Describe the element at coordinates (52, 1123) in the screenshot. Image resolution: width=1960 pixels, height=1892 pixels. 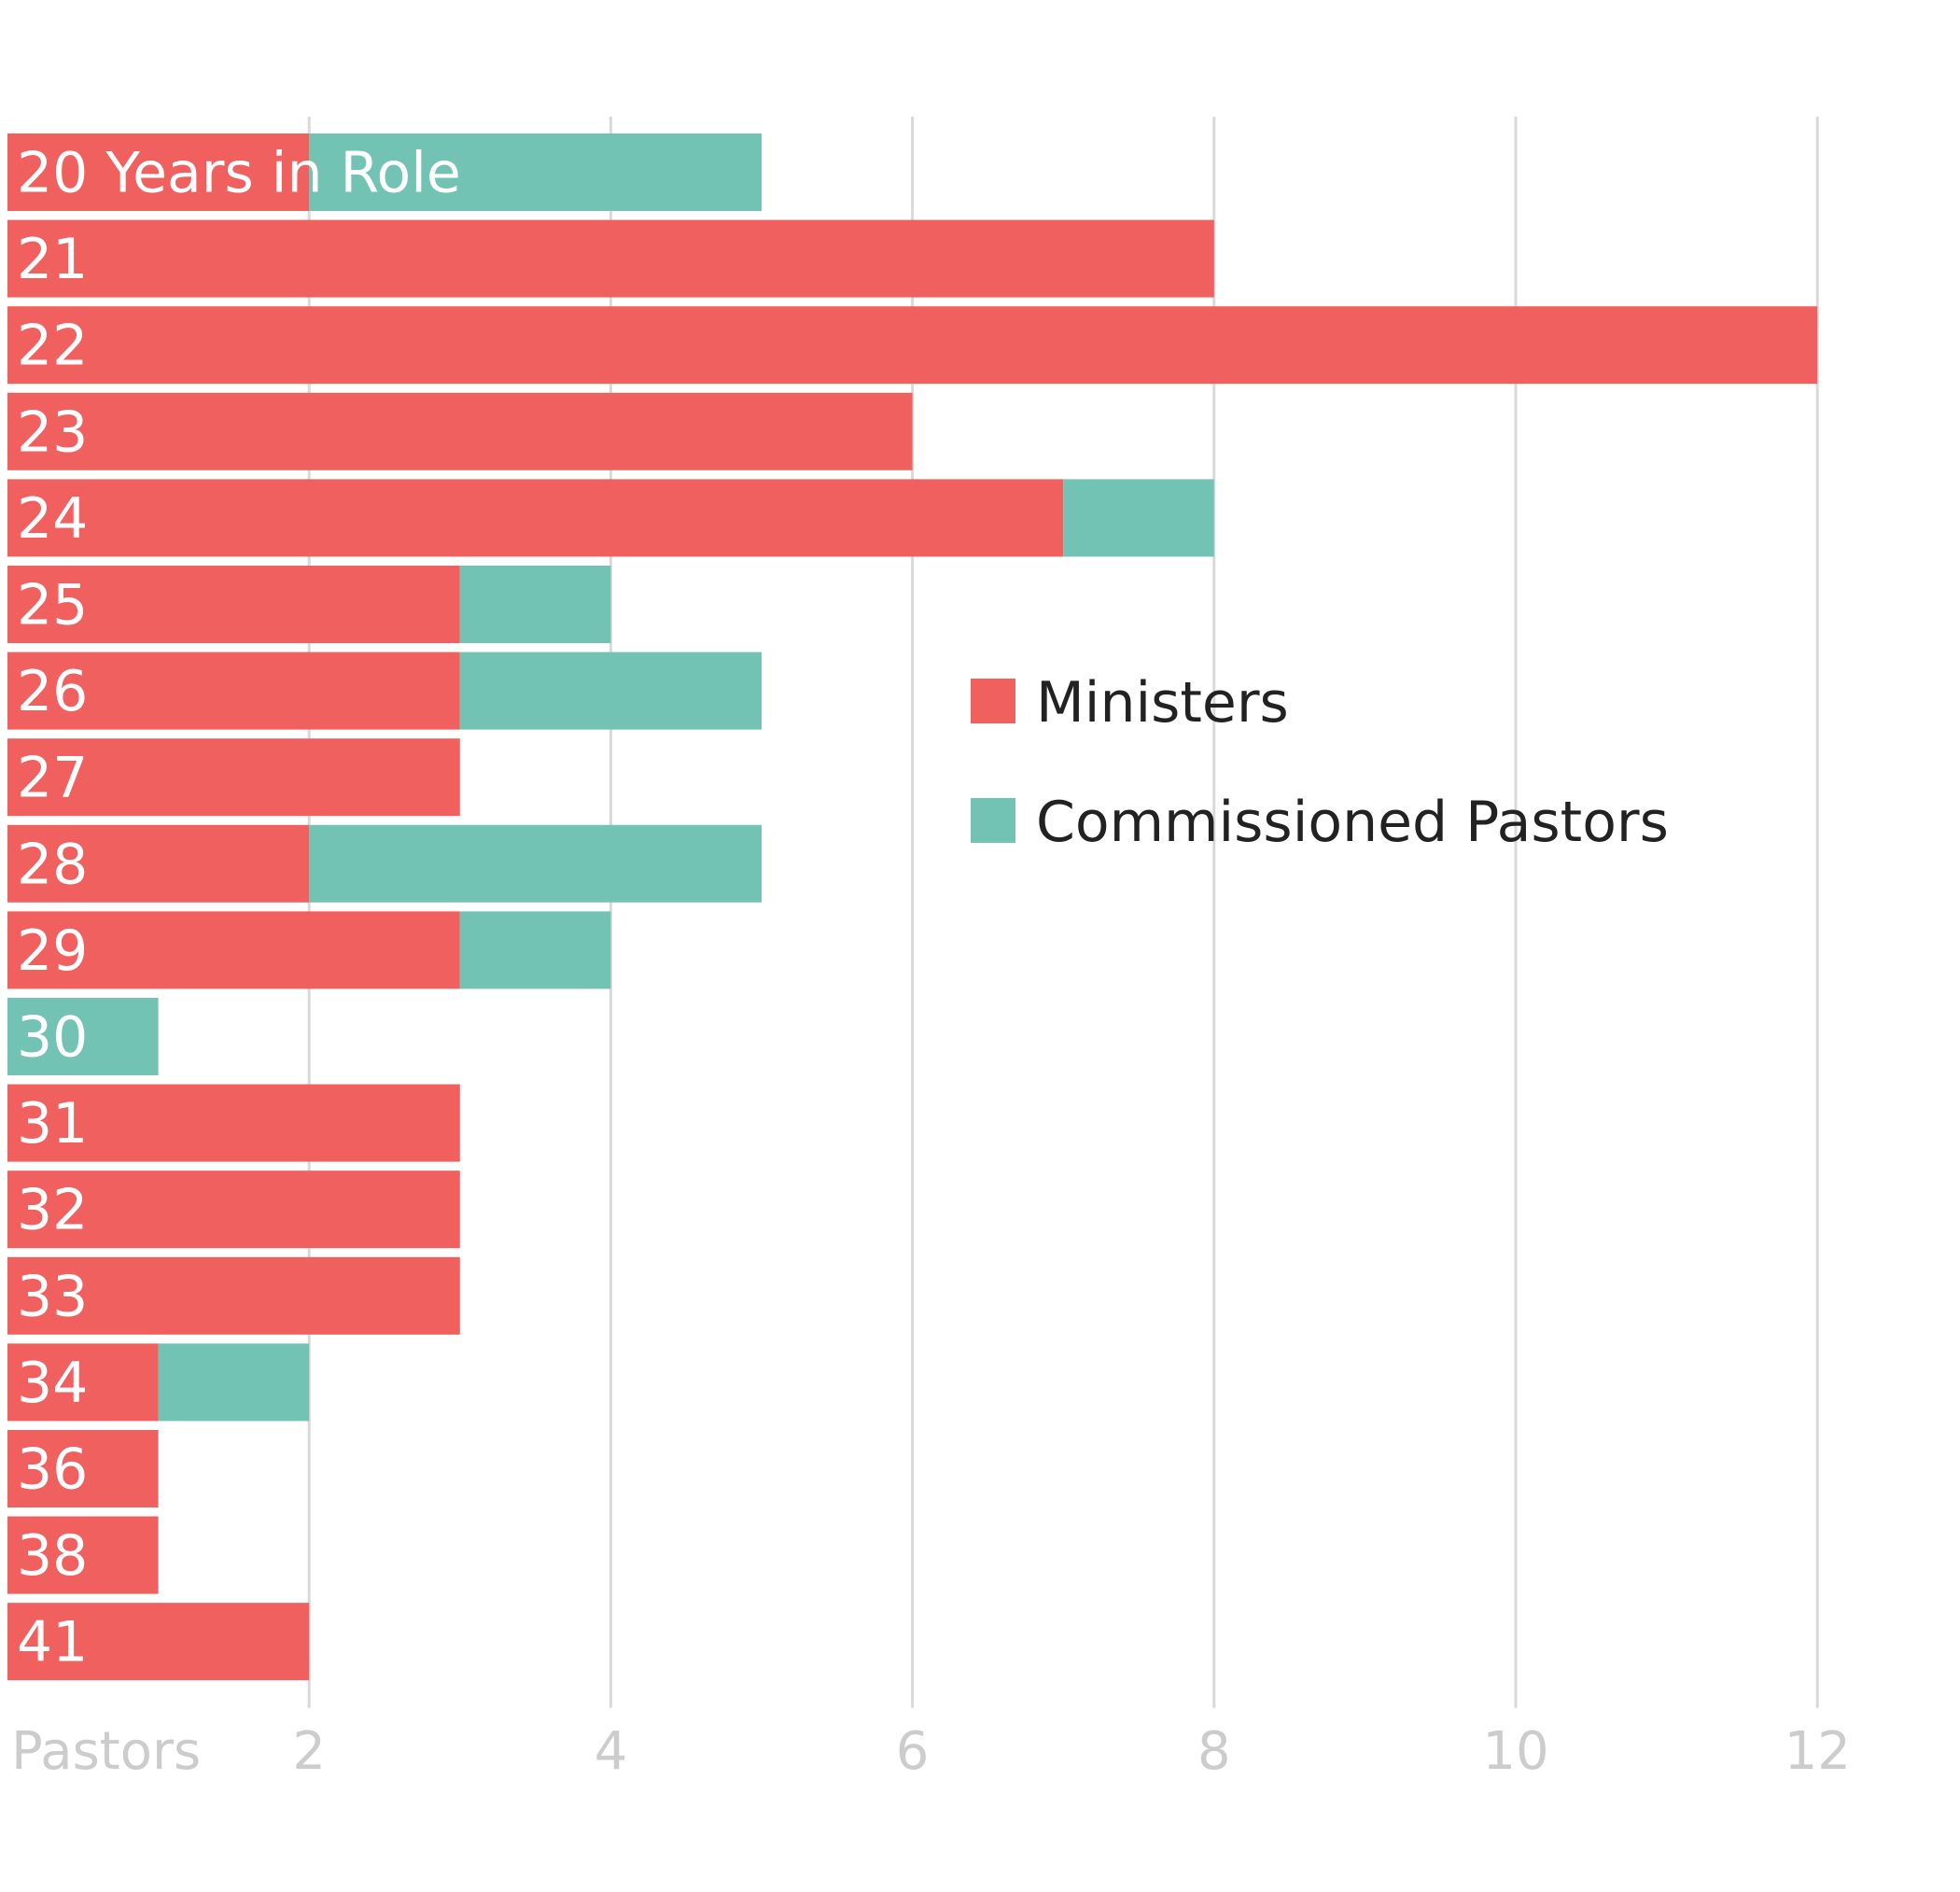
I see `category-label: 31` at that location.